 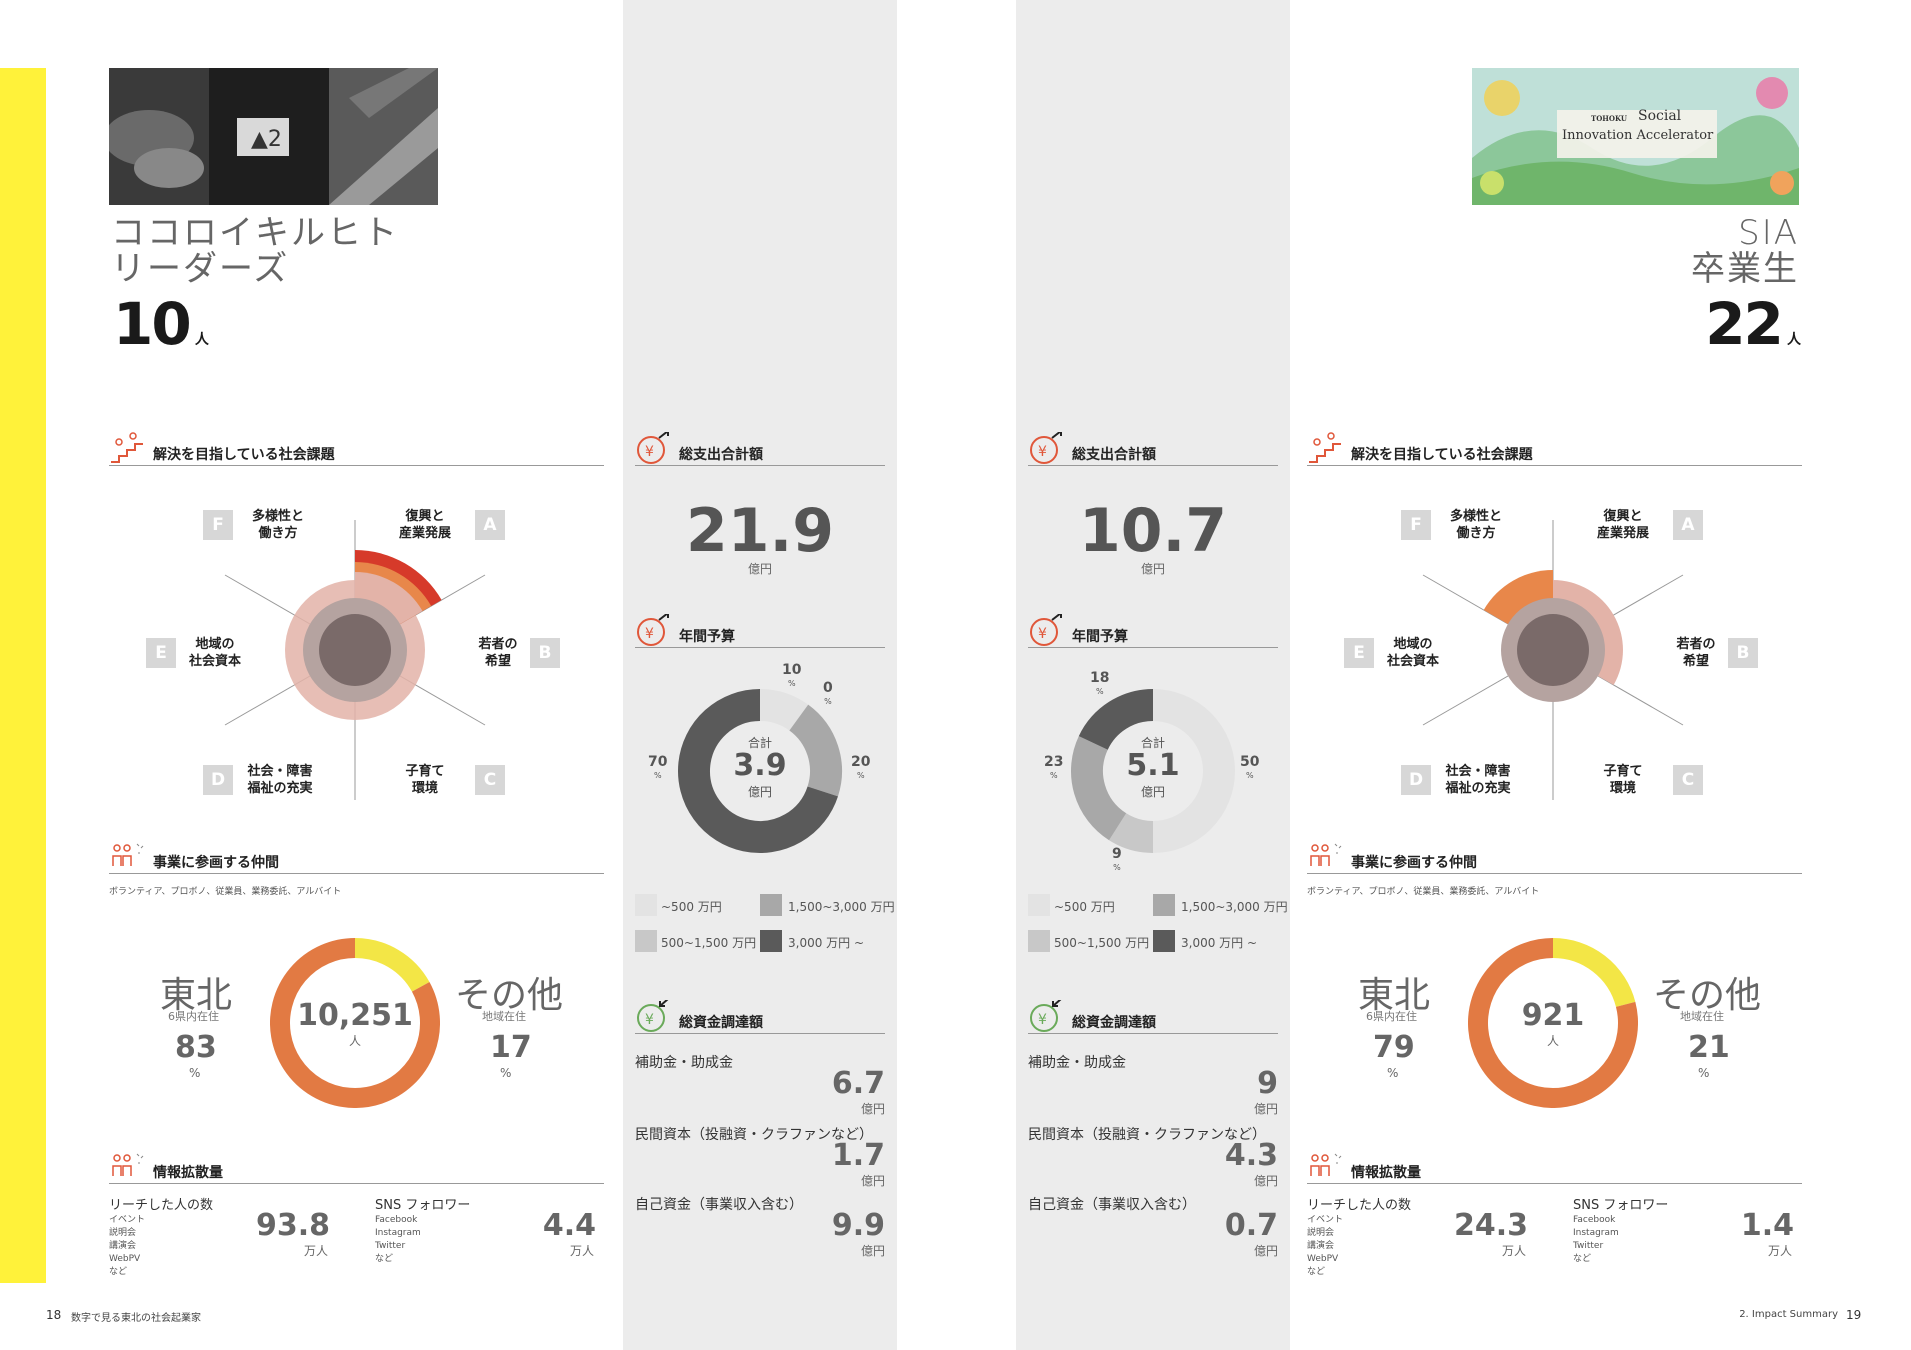 What do you see at coordinates (1393, 1073) in the screenshot?
I see `pct-sign-right-1: %` at bounding box center [1393, 1073].